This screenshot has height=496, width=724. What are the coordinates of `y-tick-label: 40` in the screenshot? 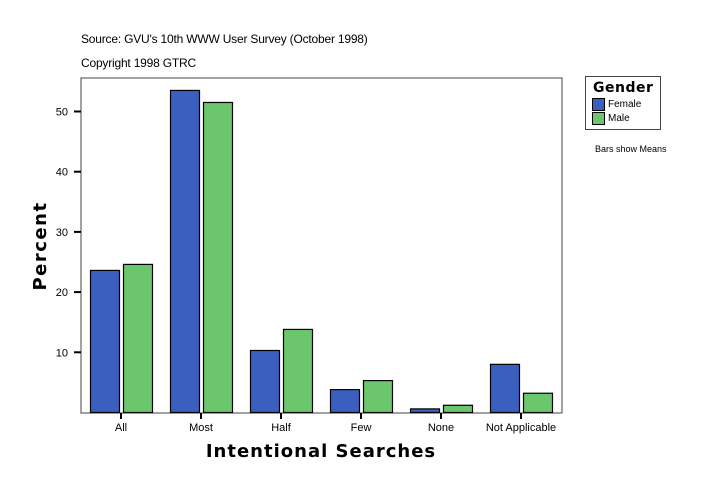 It's located at (62, 173).